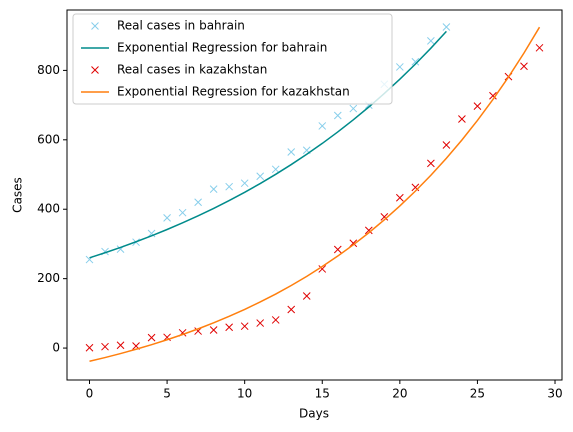  Describe the element at coordinates (48, 139) in the screenshot. I see `y-tick-label: 600` at that location.